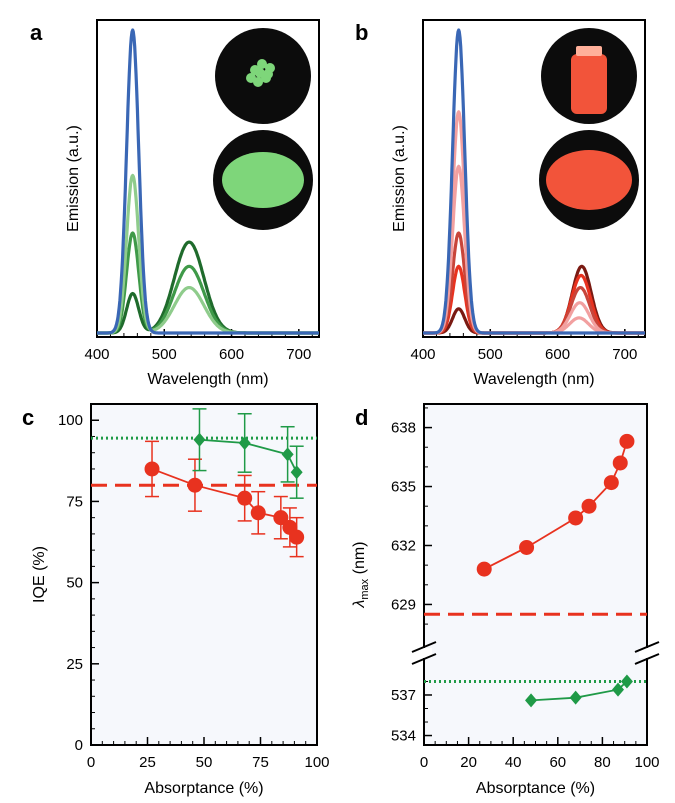 The image size is (675, 803). Describe the element at coordinates (74, 664) in the screenshot. I see `y-tick-label: 25` at that location.